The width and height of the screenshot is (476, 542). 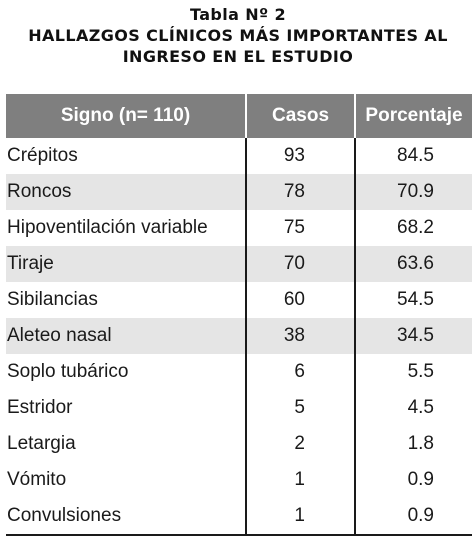 I want to click on cell-signo: Crépitos, so click(x=42, y=155).